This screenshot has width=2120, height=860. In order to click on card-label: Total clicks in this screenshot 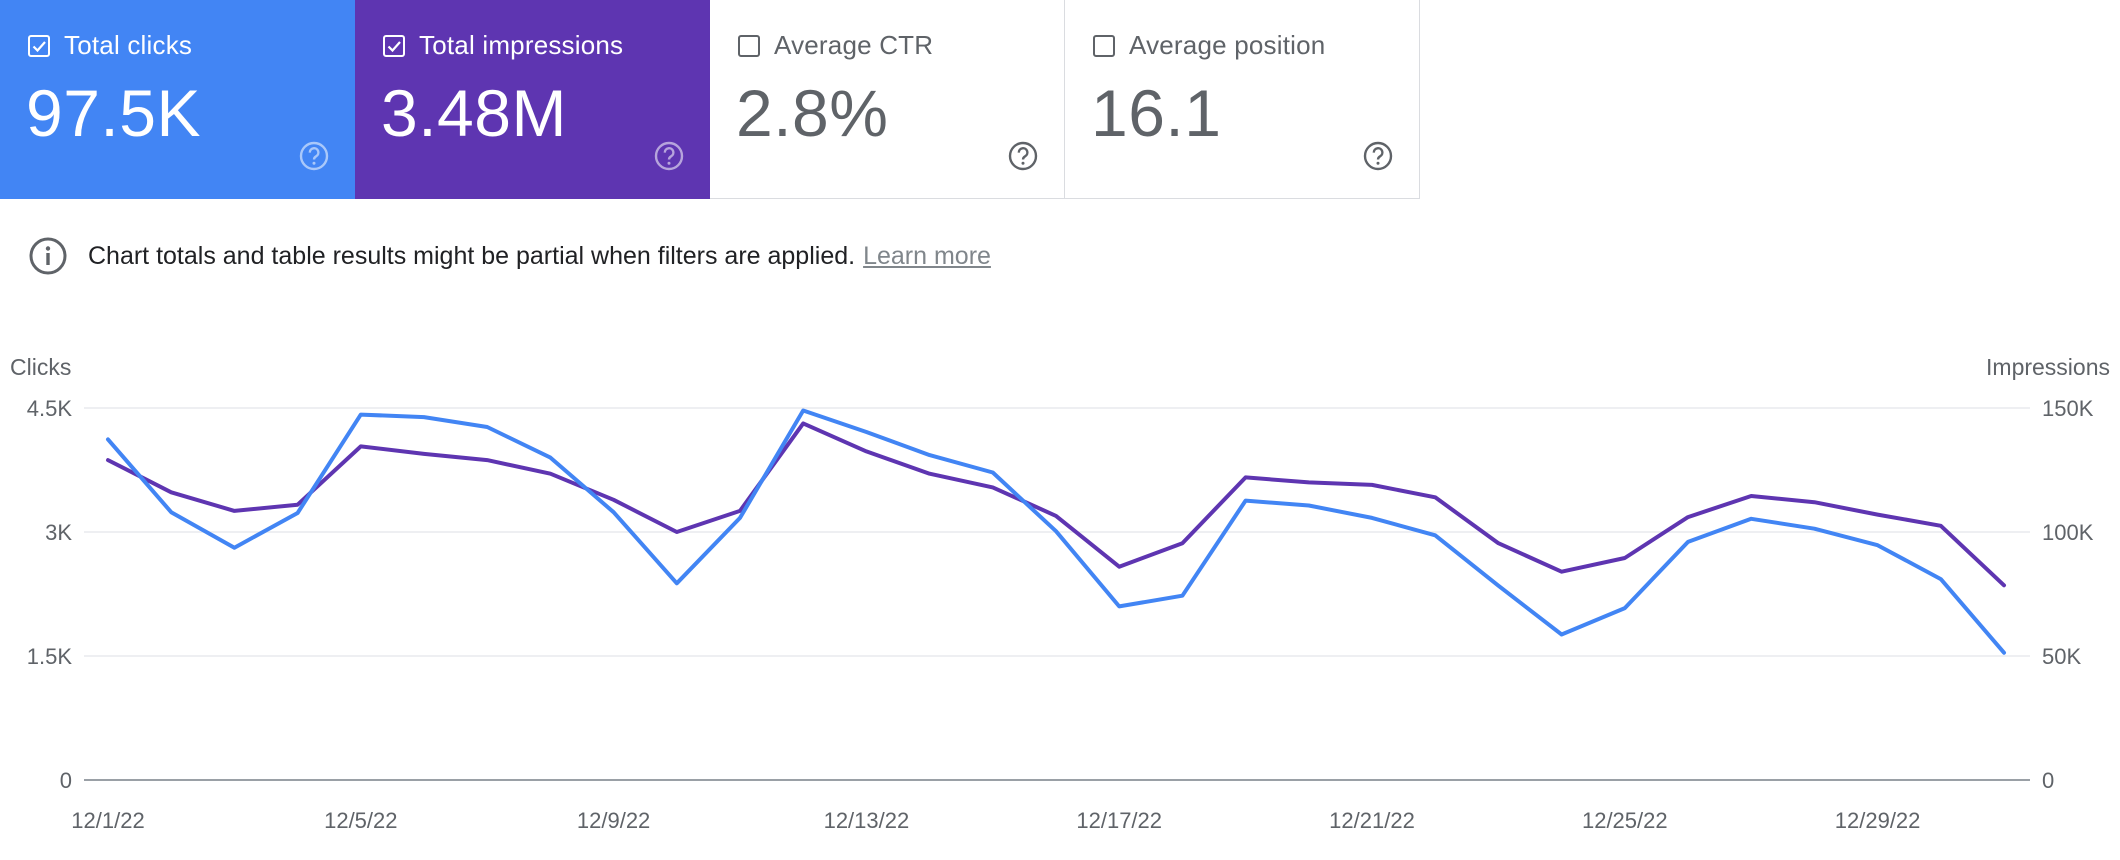, I will do `click(128, 45)`.